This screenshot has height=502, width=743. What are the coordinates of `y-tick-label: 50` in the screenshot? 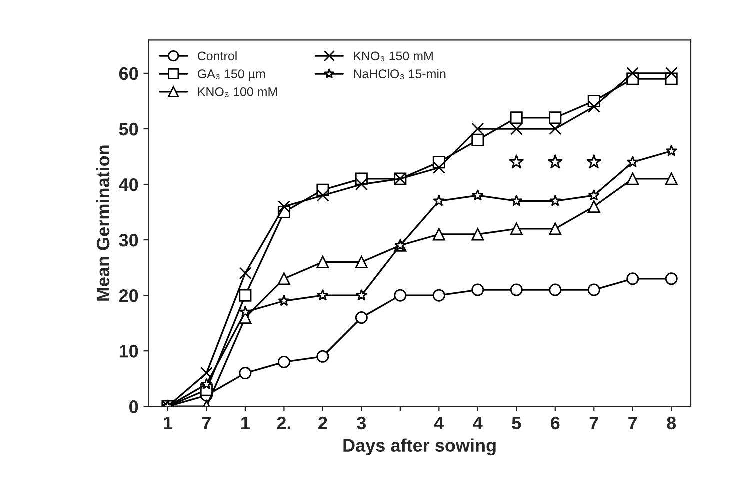 It's located at (128, 129).